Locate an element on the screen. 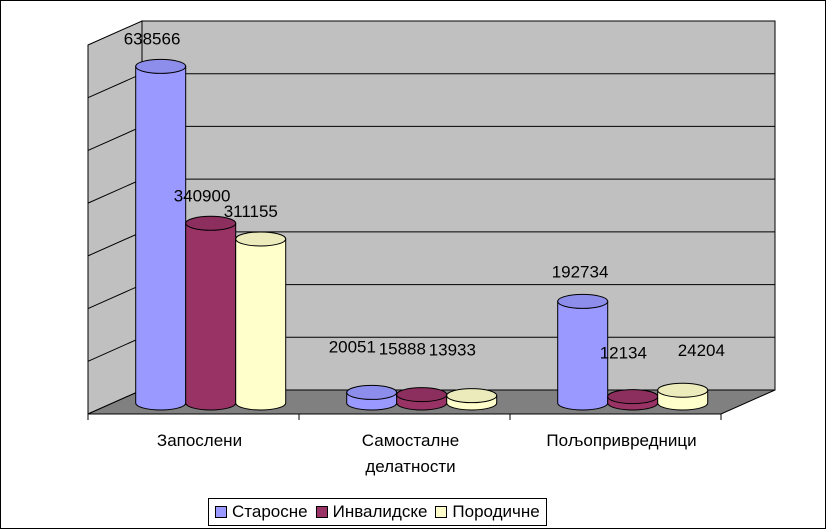 This screenshot has height=529, width=826. legend-label: Породичне is located at coordinates (496, 511).